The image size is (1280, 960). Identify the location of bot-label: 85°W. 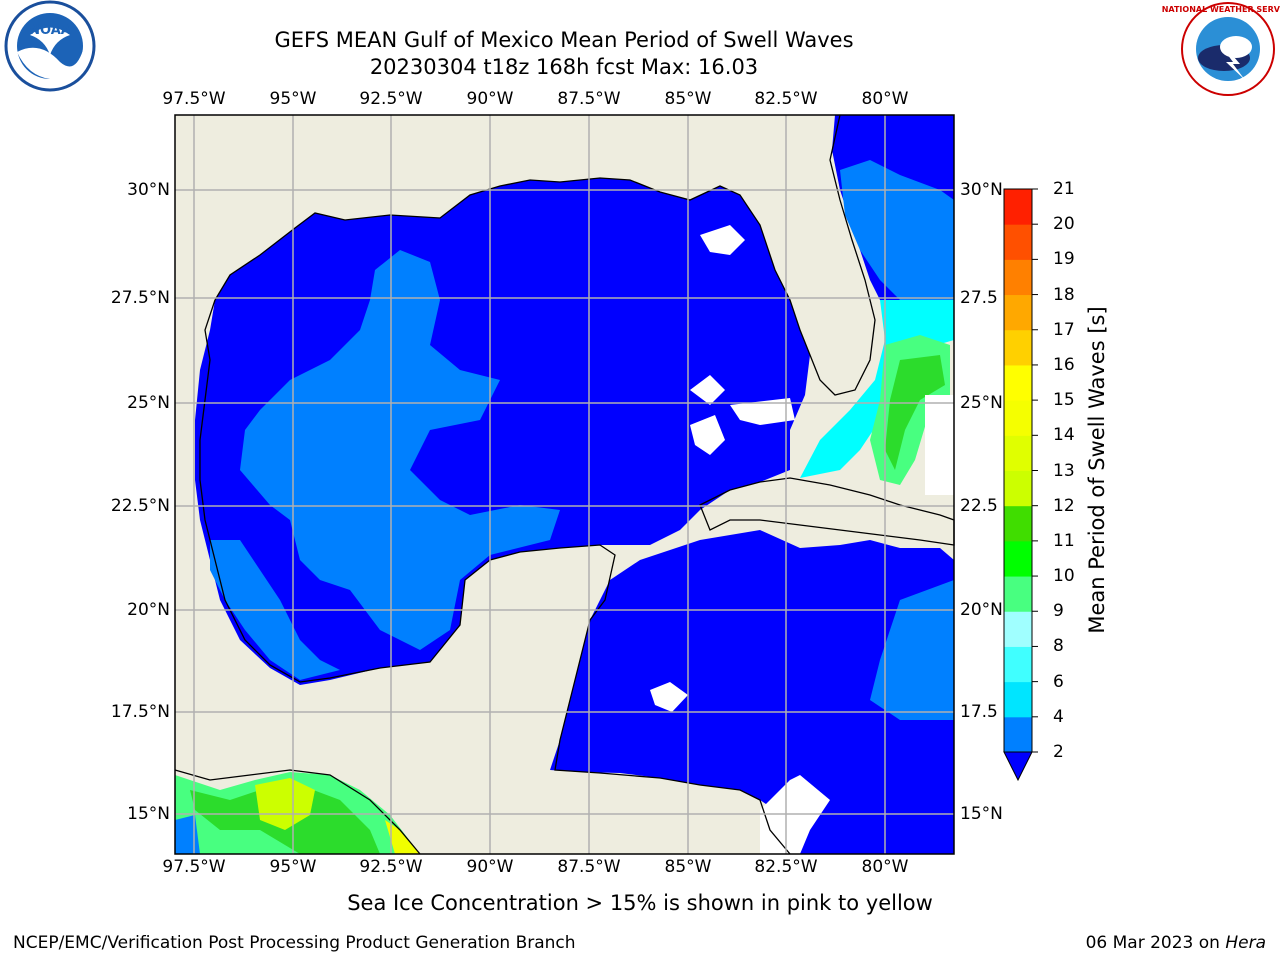
(688, 867).